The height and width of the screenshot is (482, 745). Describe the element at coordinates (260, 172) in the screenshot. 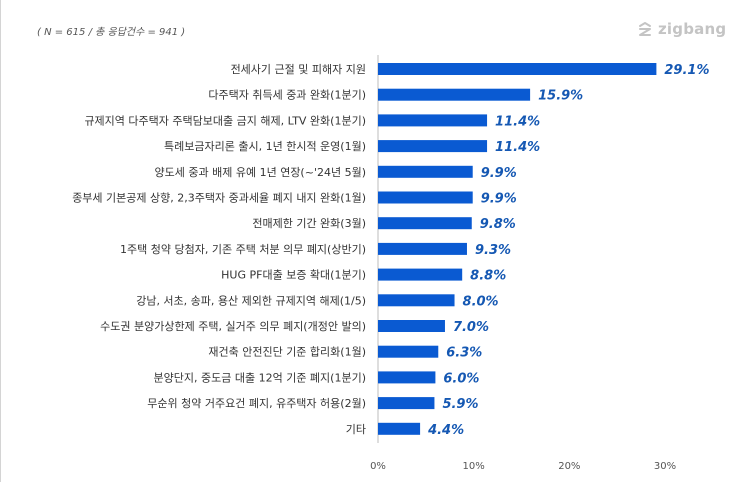

I see `category-label: 양도세 중과 배제 유예 1년 연장(~'24년 5월)` at that location.